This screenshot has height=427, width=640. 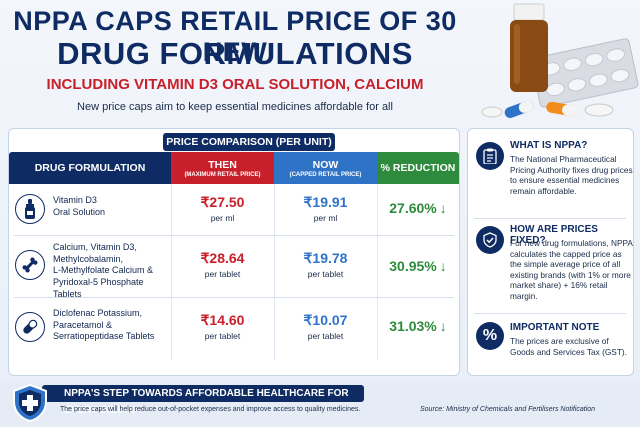 I want to click on price-comparison-title: PRICE COMPARISON (PER UNIT), so click(x=249, y=142).